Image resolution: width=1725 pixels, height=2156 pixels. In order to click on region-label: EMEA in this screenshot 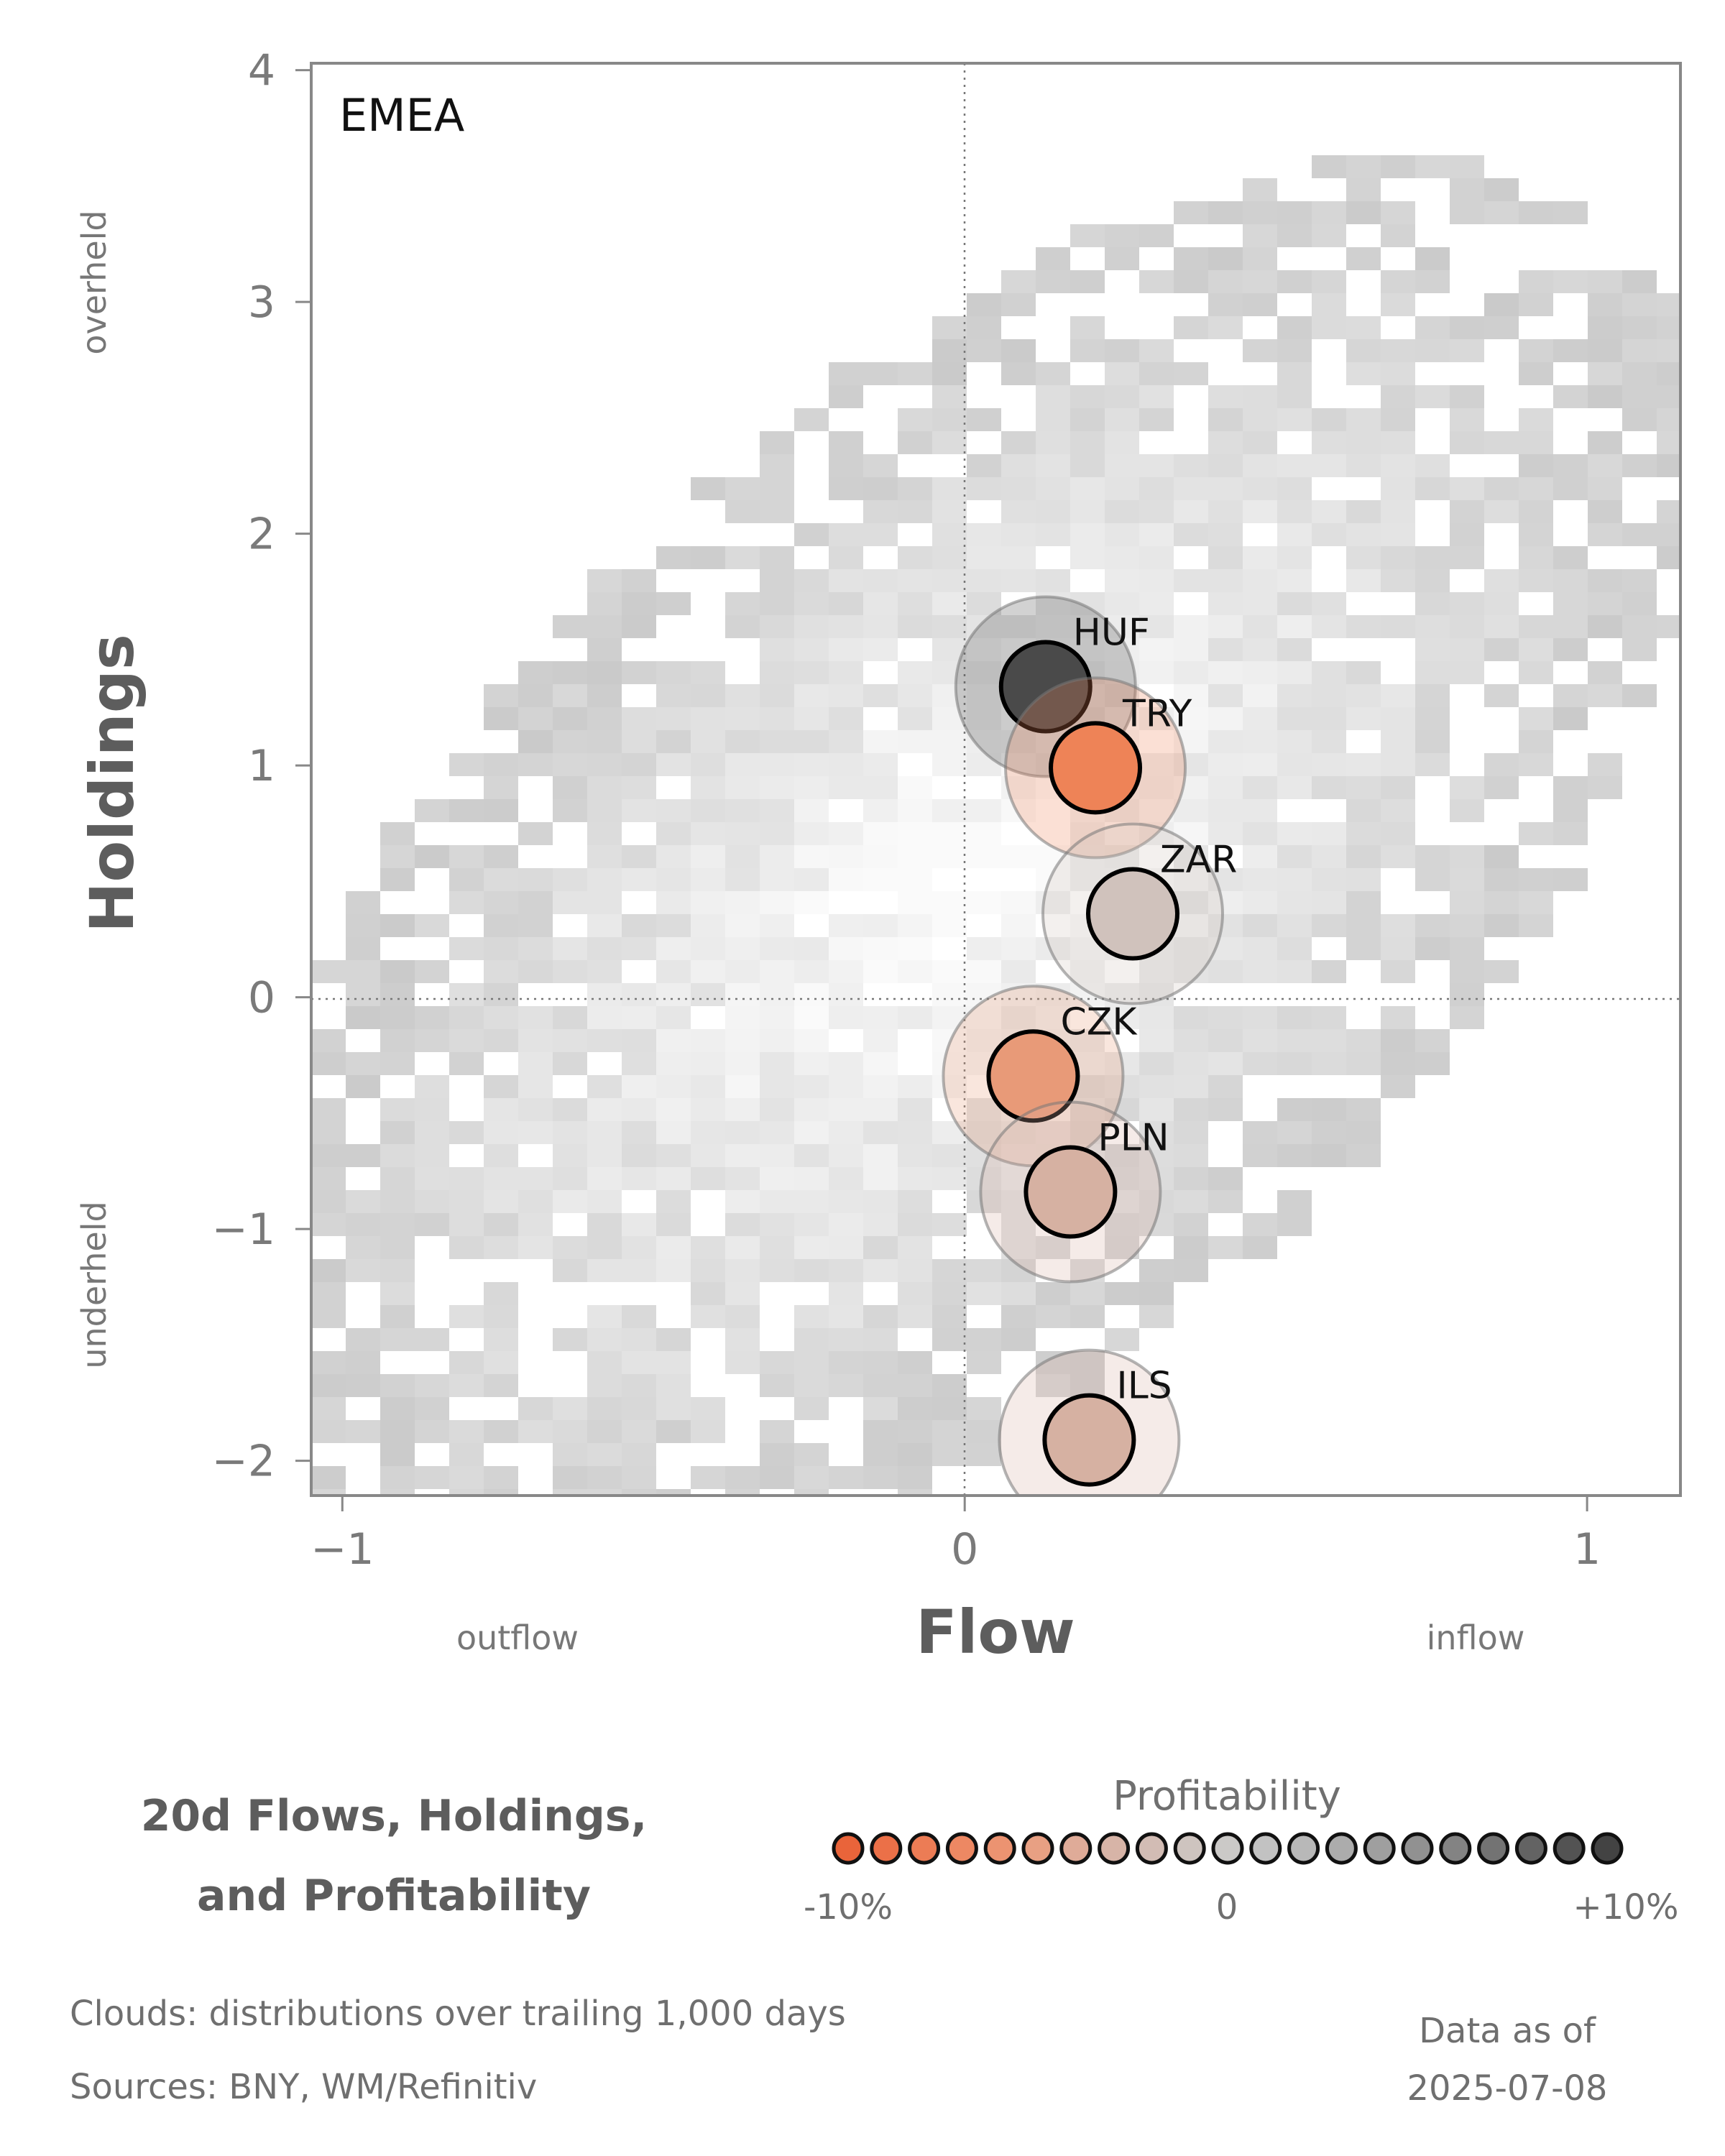, I will do `click(401, 116)`.